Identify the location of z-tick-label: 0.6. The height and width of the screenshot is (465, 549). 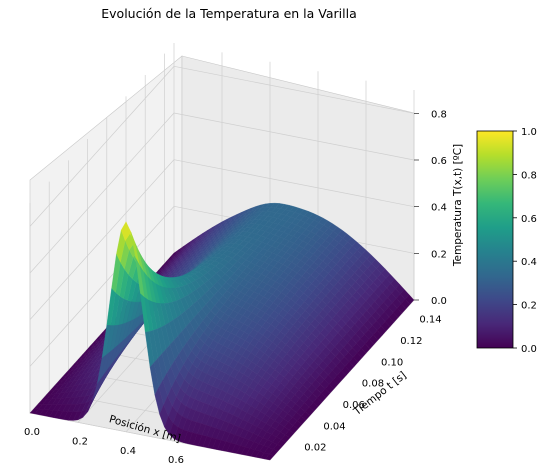
(439, 161).